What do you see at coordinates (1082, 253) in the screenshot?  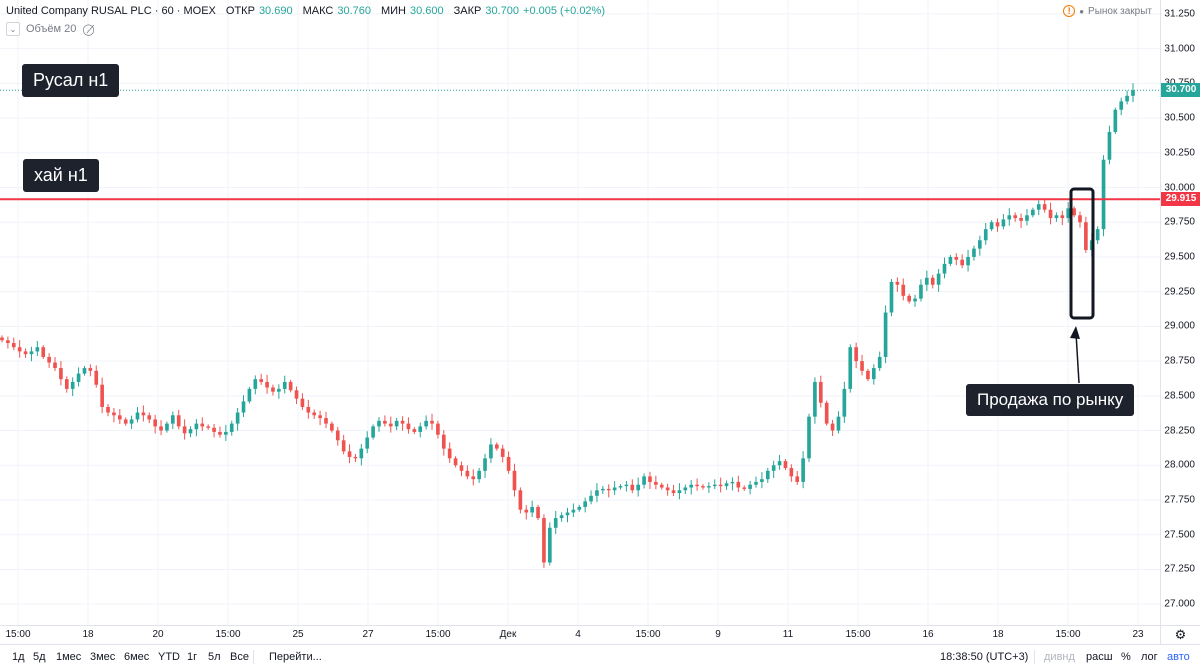 I see `highlight-box` at bounding box center [1082, 253].